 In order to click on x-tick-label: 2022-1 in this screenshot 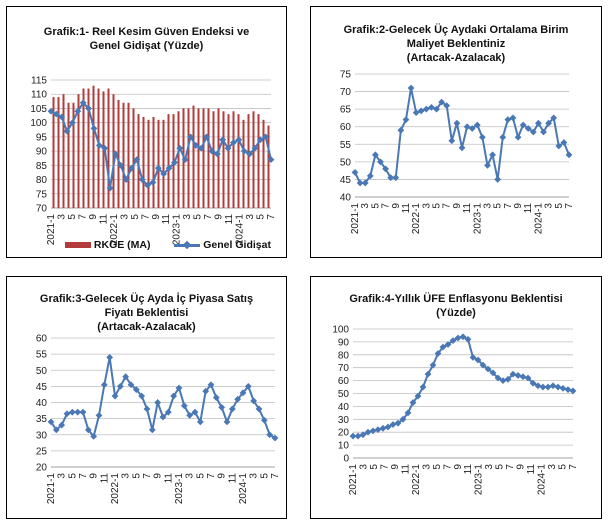, I will do `click(416, 480)`.